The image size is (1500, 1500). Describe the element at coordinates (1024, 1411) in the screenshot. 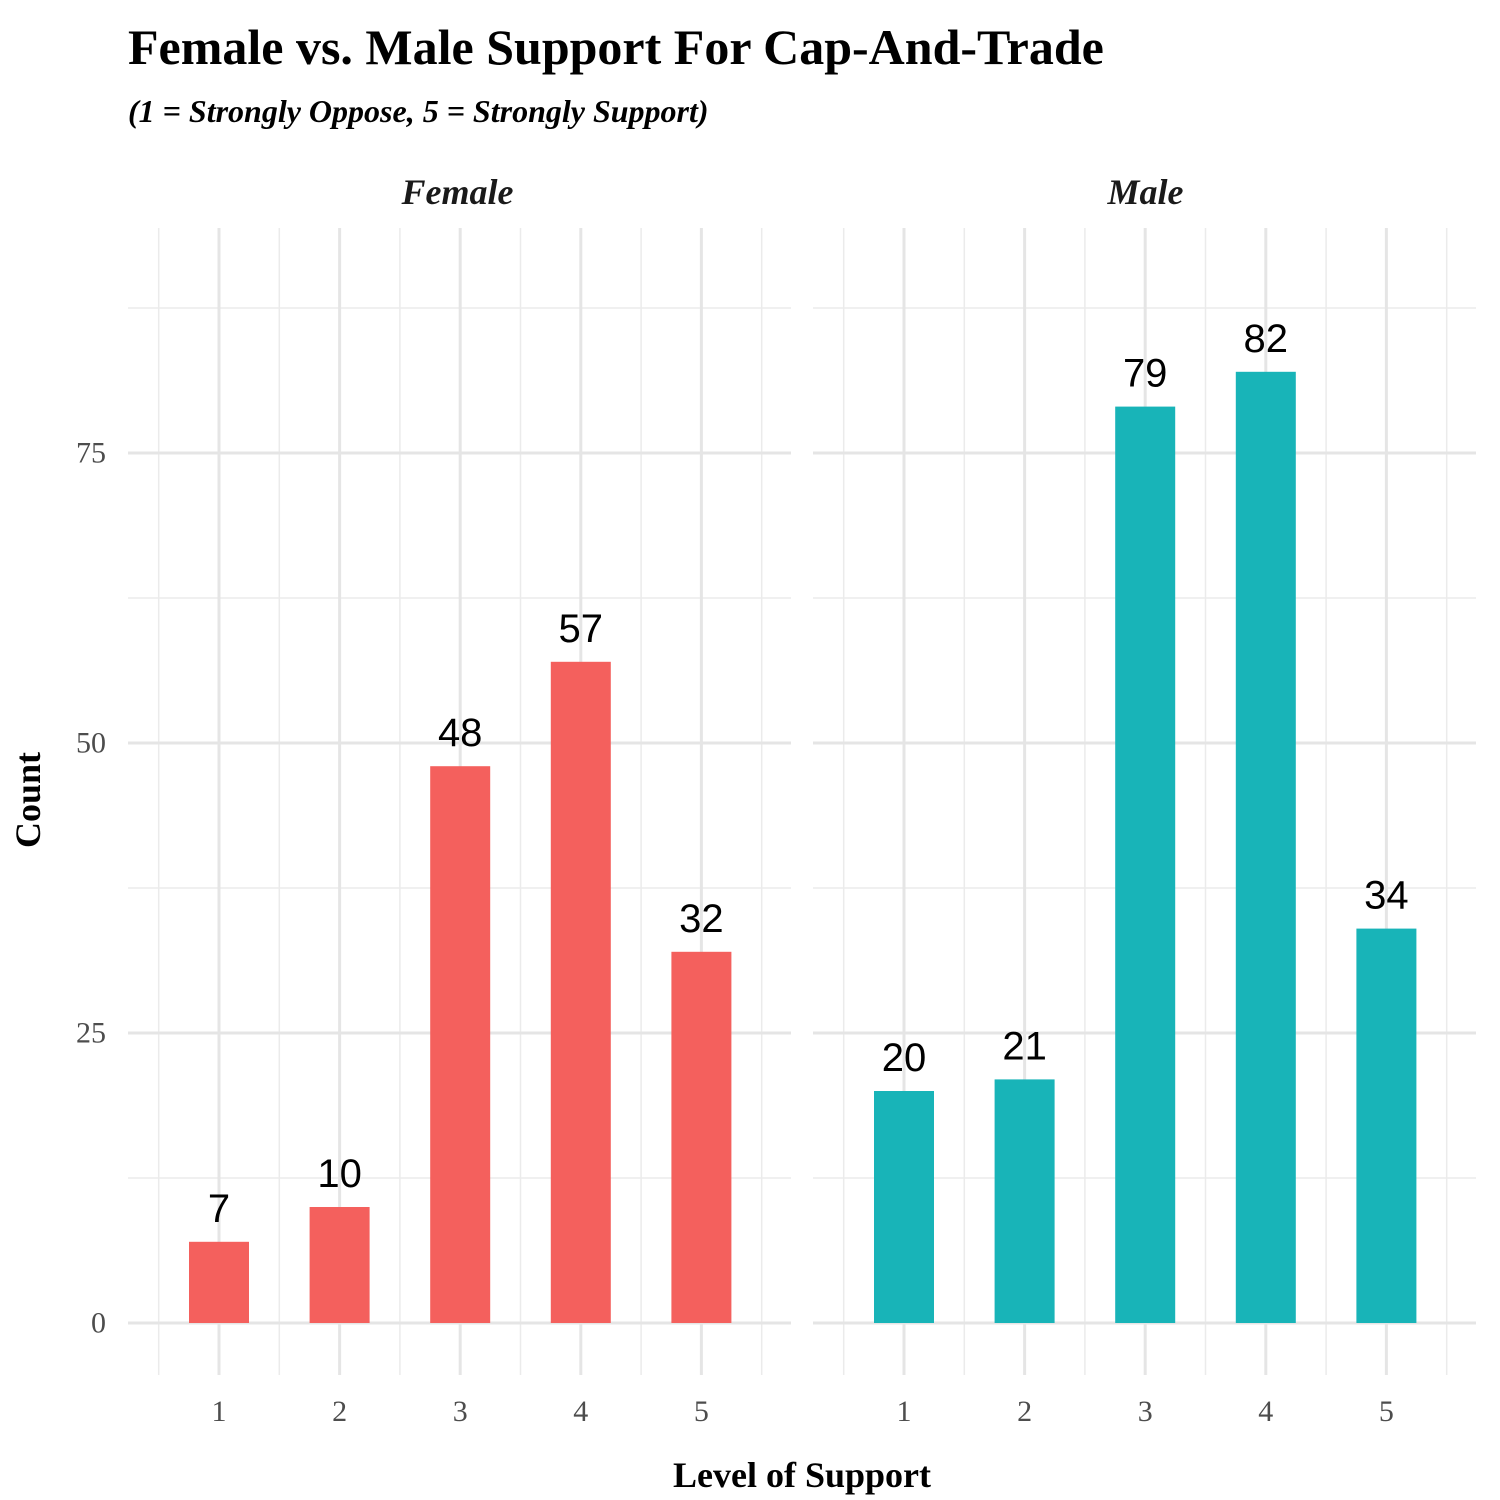

I see `male-x-tick-label-2: 2` at that location.